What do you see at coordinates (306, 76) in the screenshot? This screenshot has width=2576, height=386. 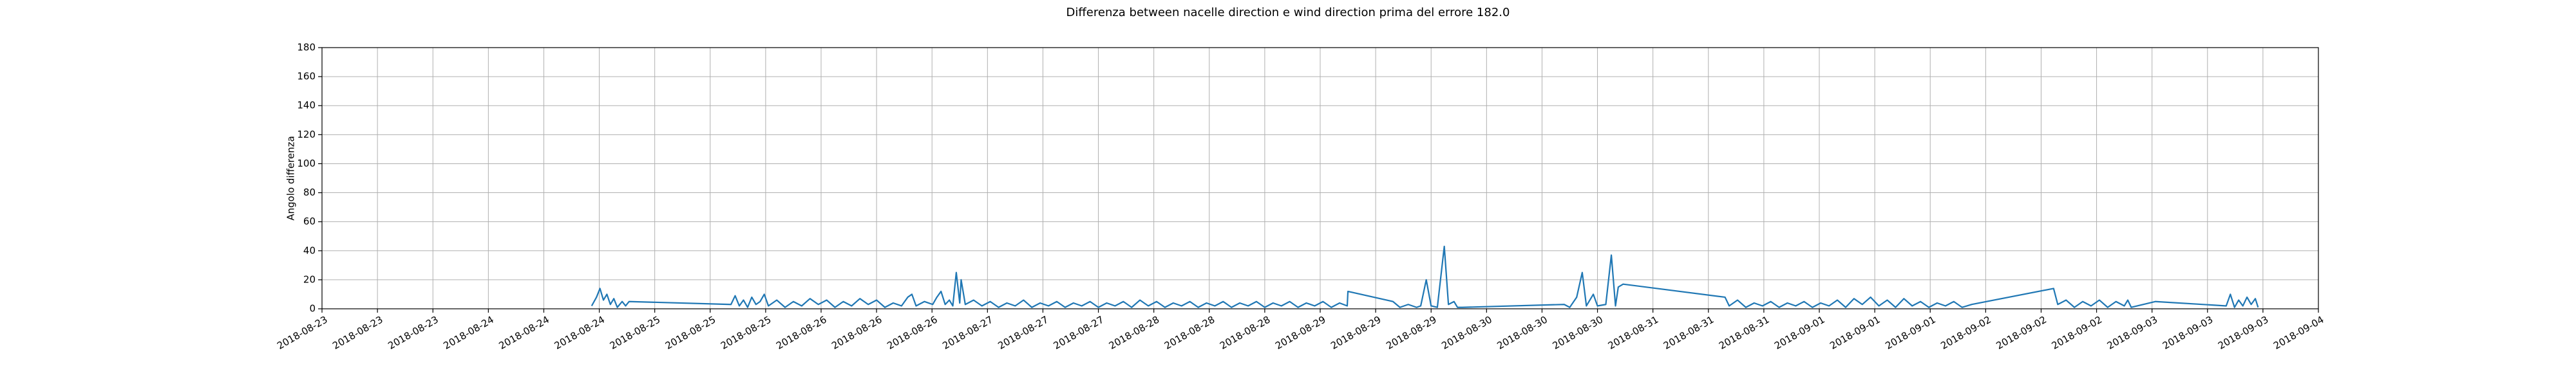 I see `y-tick-label: 160` at bounding box center [306, 76].